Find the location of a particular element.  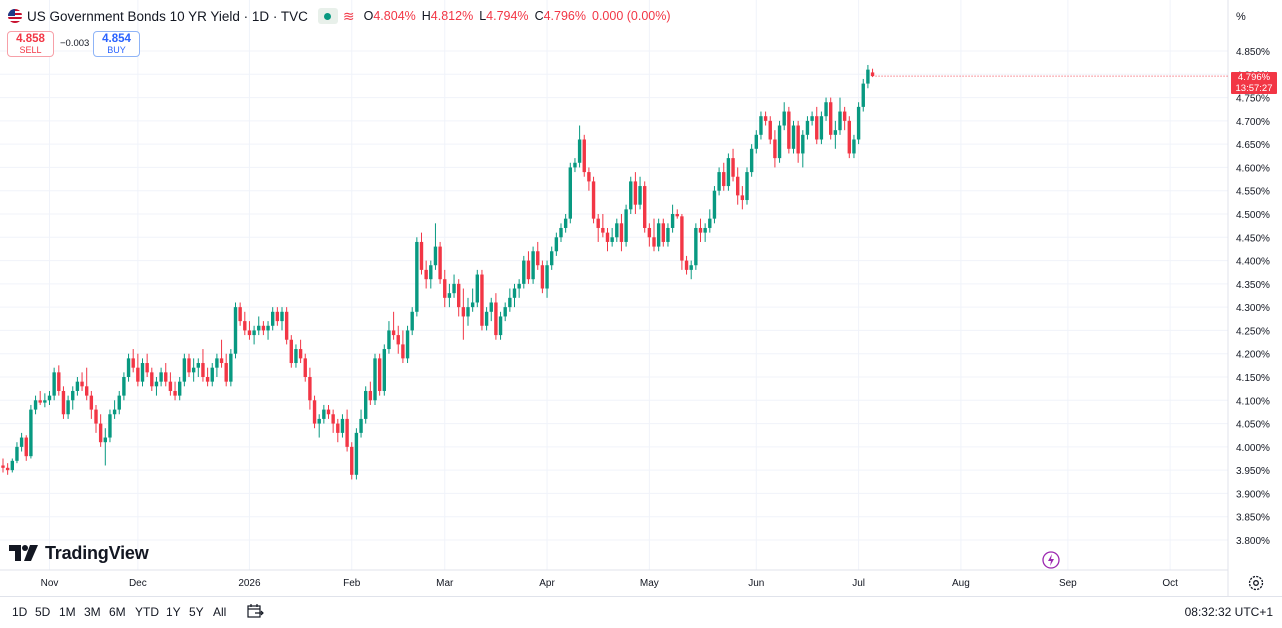

x-tick-label: Jun is located at coordinates (756, 583).